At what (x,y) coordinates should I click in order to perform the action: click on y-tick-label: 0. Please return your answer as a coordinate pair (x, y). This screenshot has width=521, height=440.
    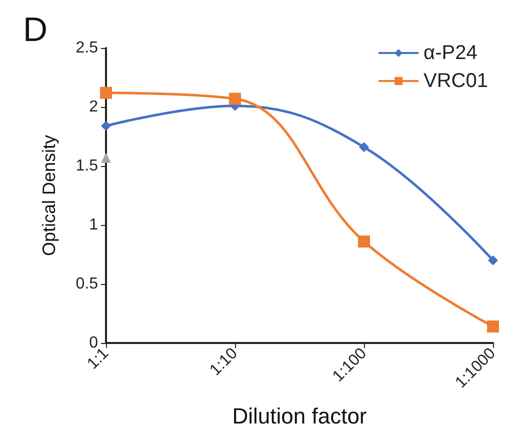
    Looking at the image, I should click on (93, 343).